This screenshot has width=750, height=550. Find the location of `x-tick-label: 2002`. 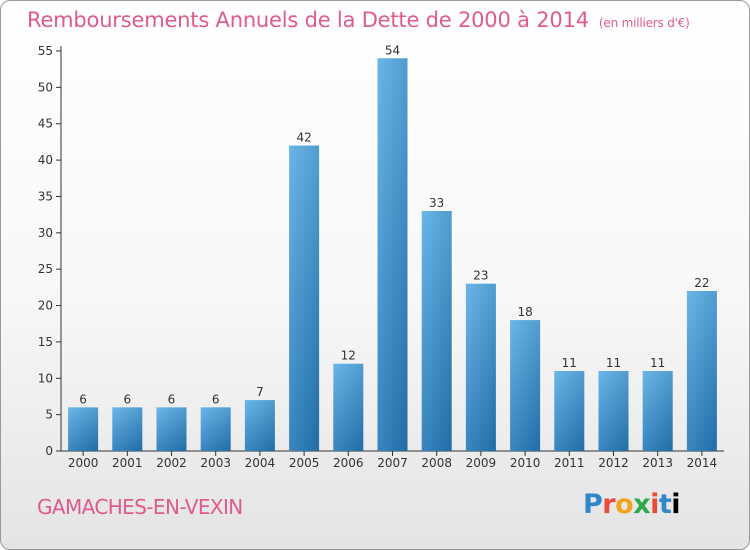

x-tick-label: 2002 is located at coordinates (171, 463).